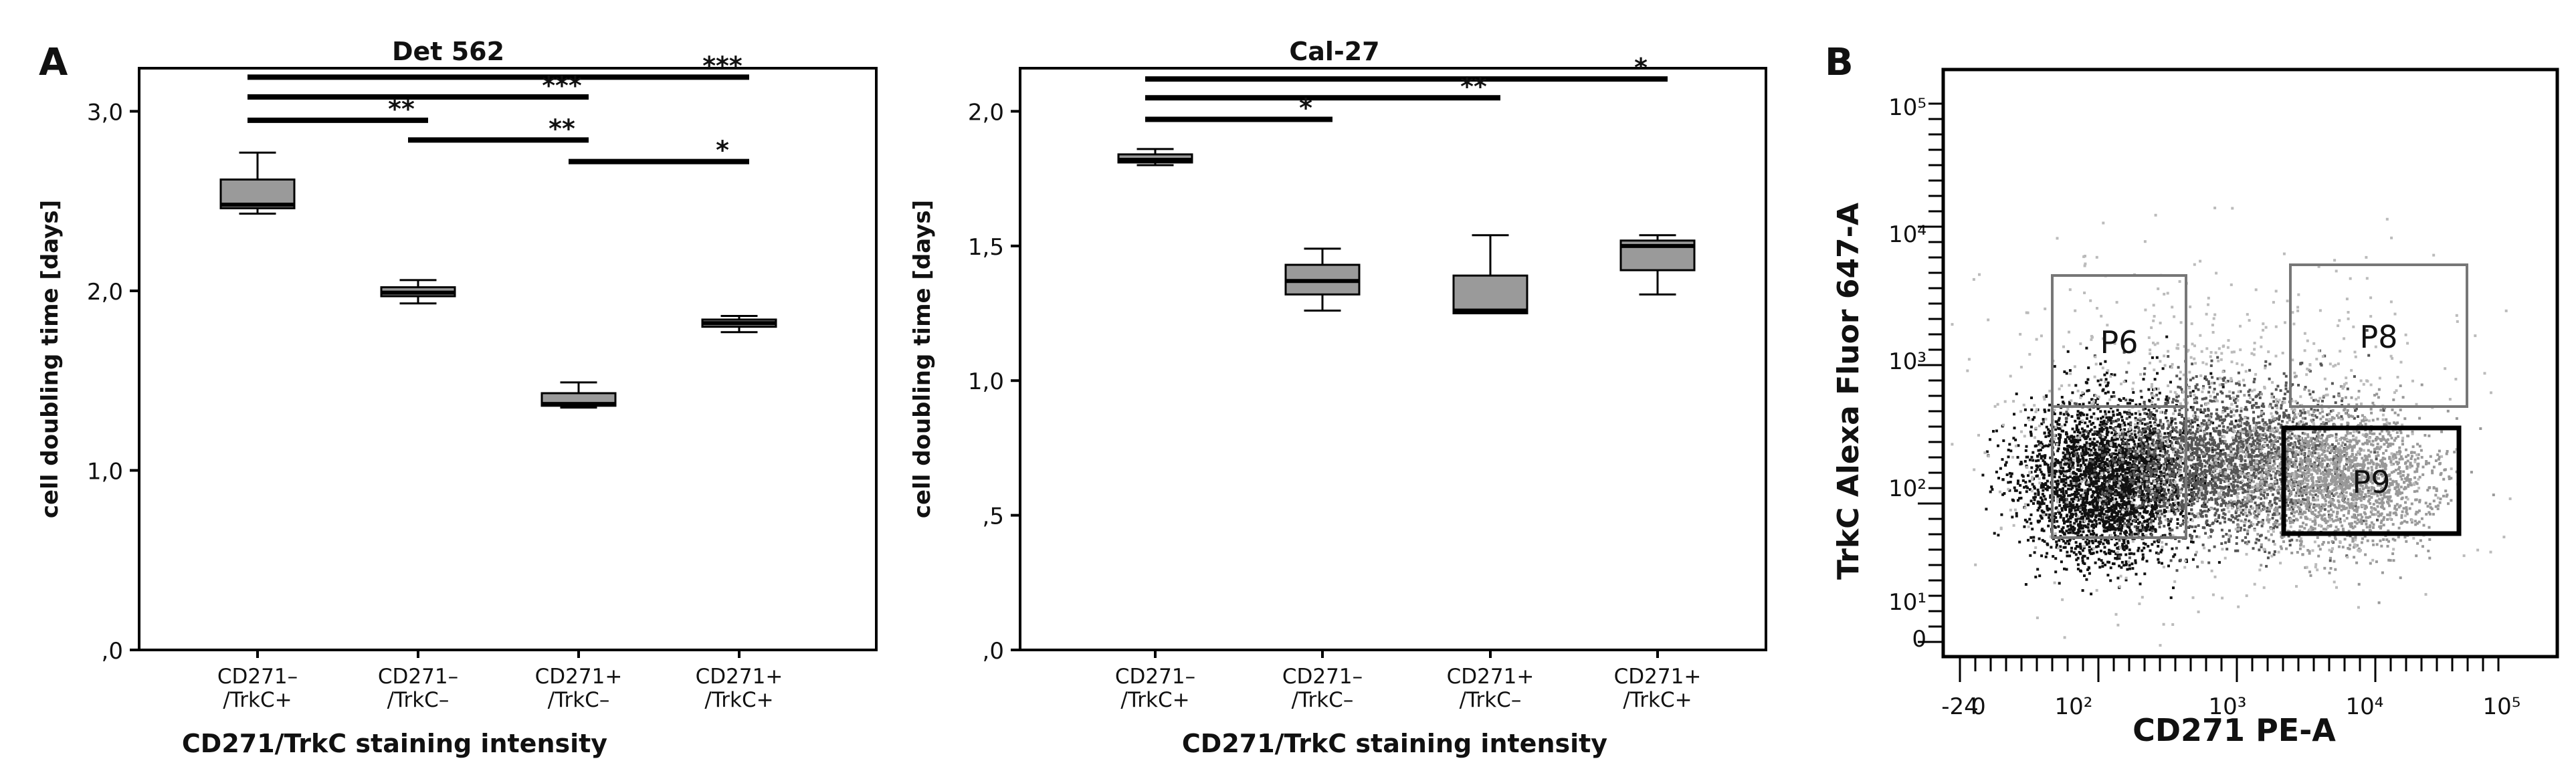 This screenshot has width=2576, height=781. Describe the element at coordinates (1658, 677) in the screenshot. I see `x-tick-label: CD271+` at that location.